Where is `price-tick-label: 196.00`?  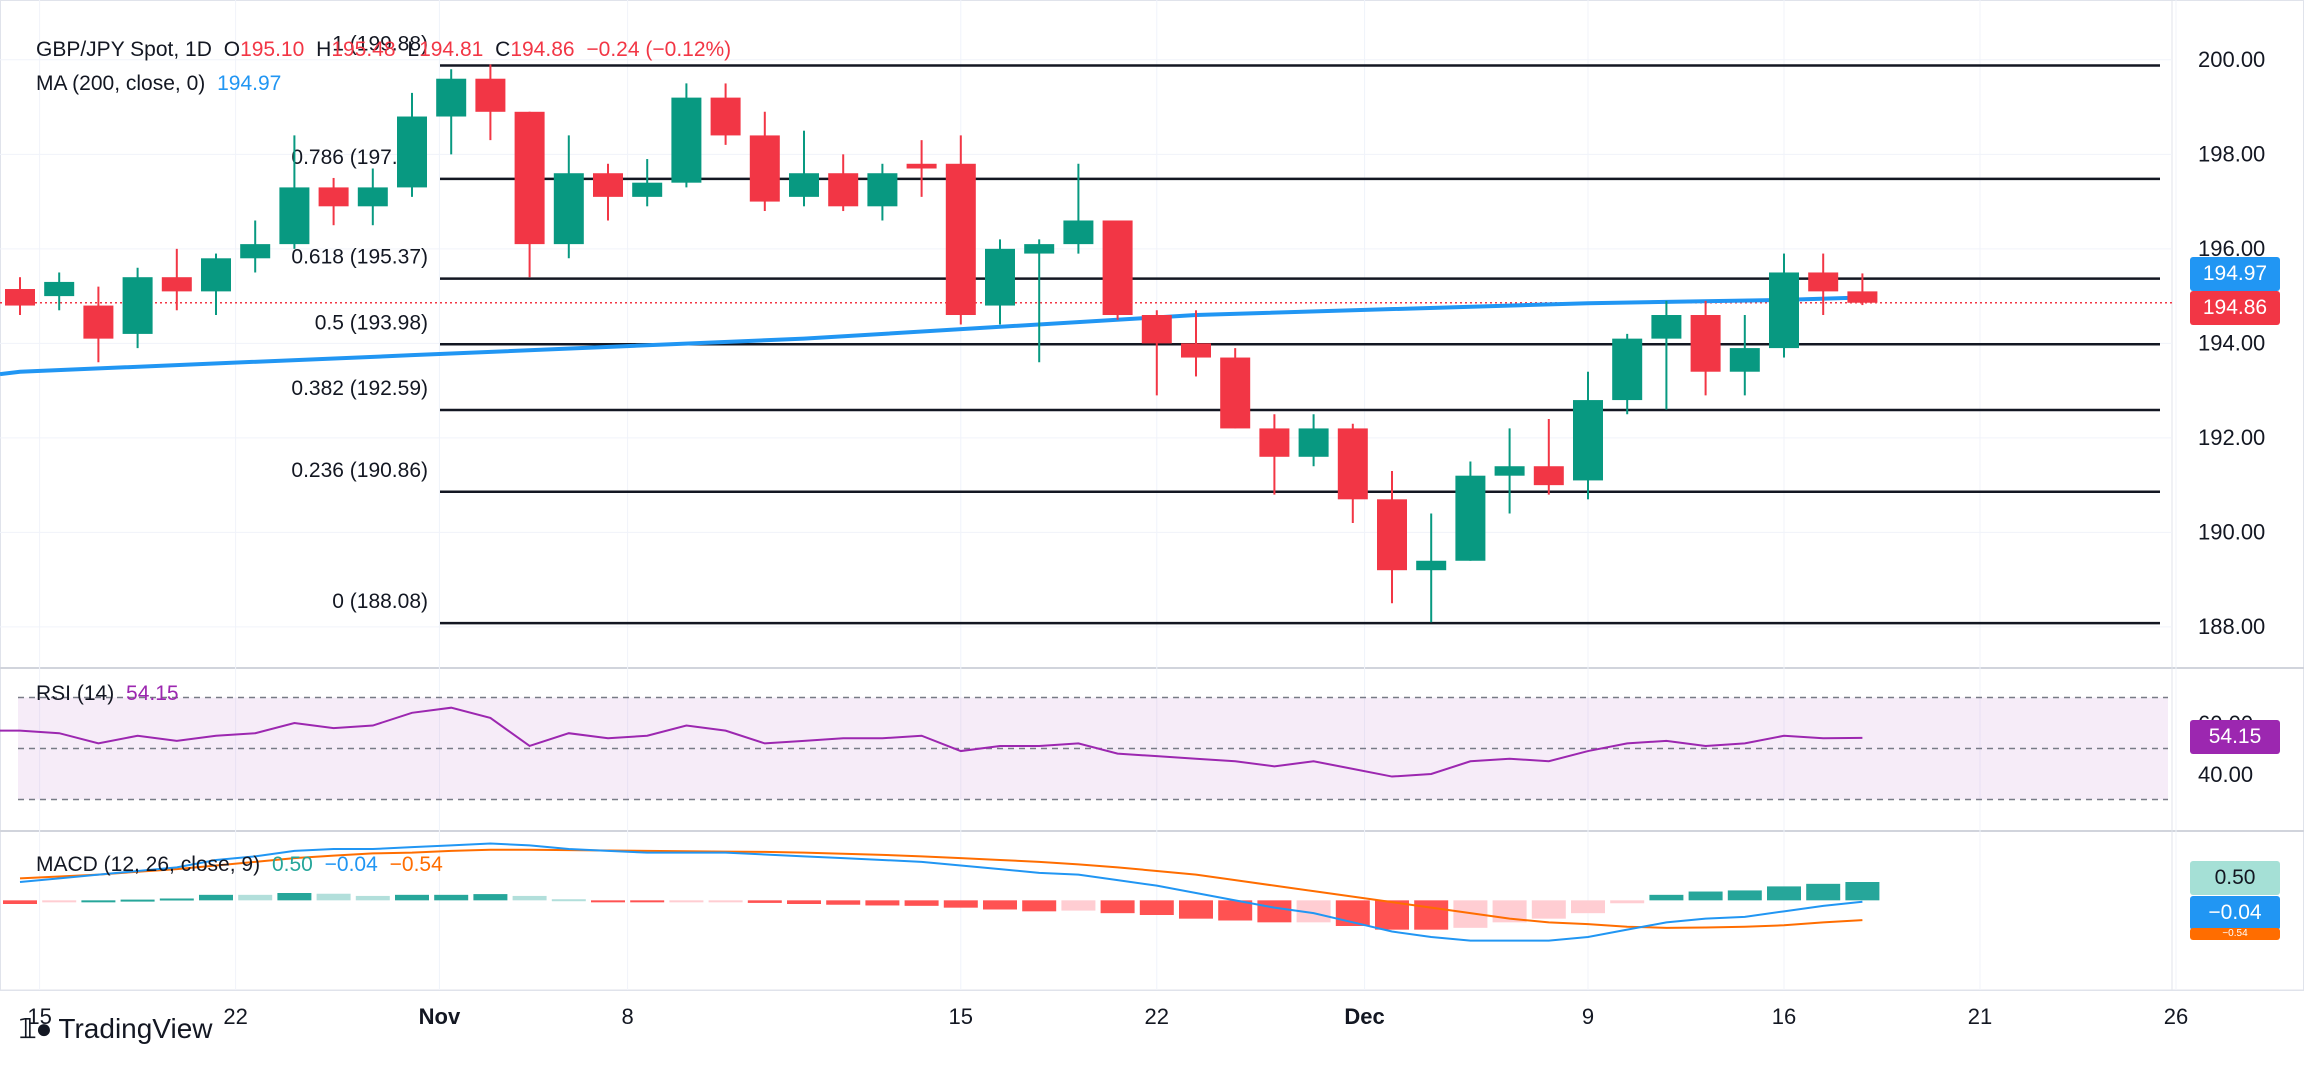
price-tick-label: 196.00 is located at coordinates (2231, 248).